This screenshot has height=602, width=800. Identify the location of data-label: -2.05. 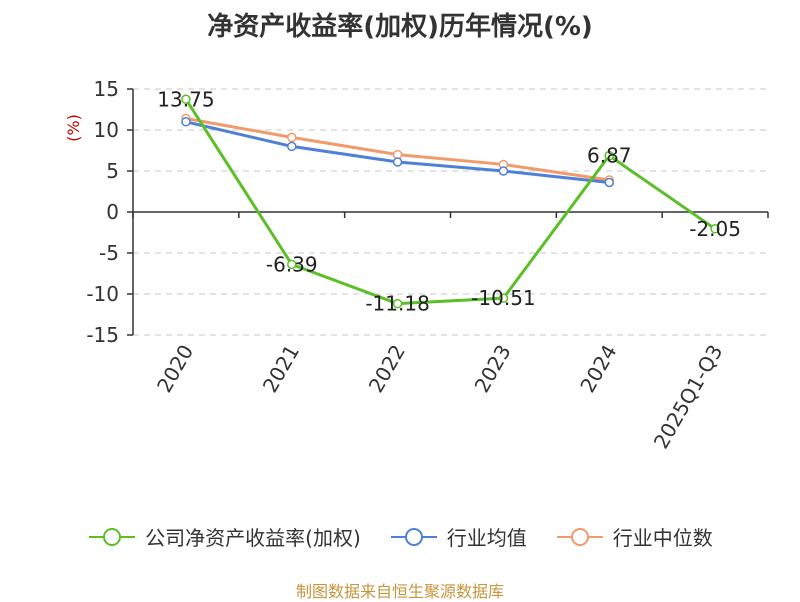
(715, 229).